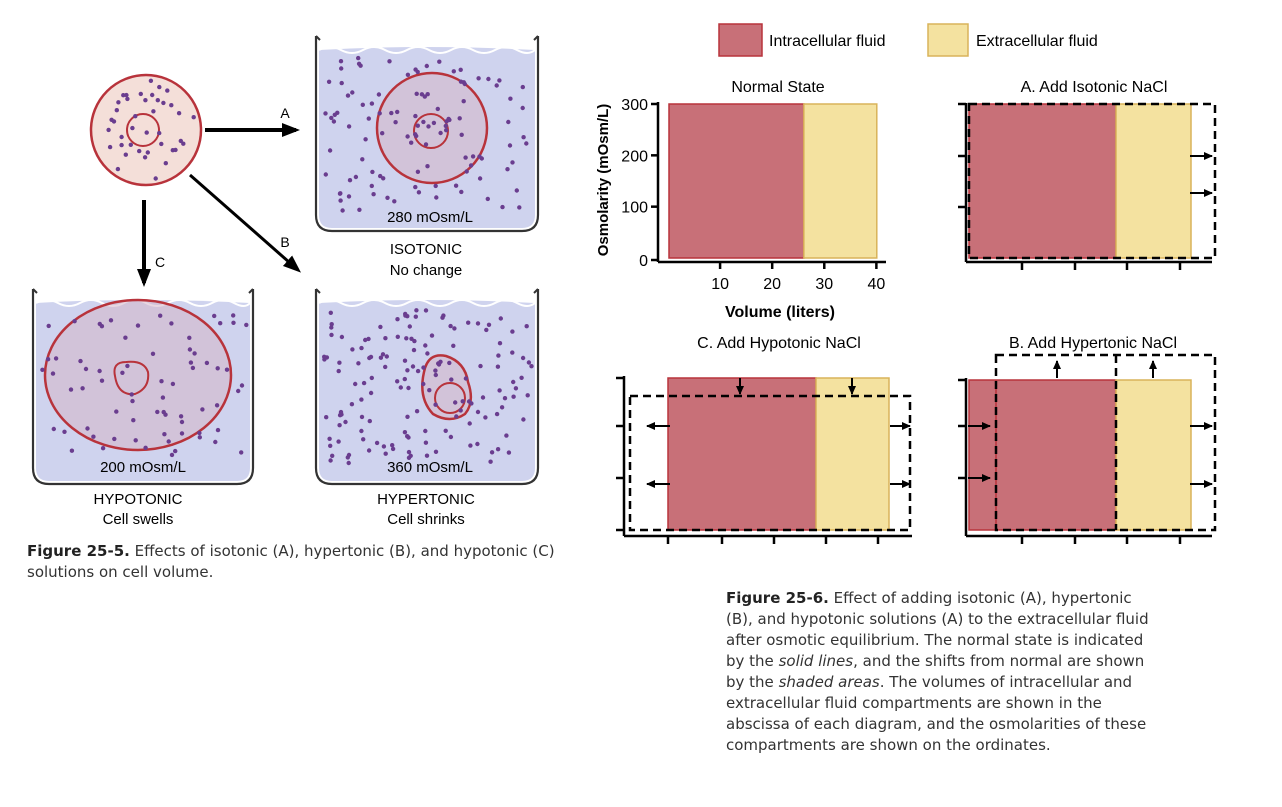 The image size is (1282, 807). I want to click on caption-label: Figure 25-5., so click(78, 551).